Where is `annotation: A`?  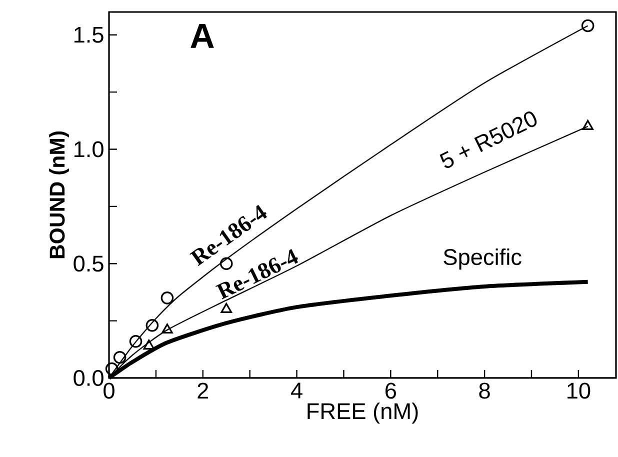 annotation: A is located at coordinates (202, 36).